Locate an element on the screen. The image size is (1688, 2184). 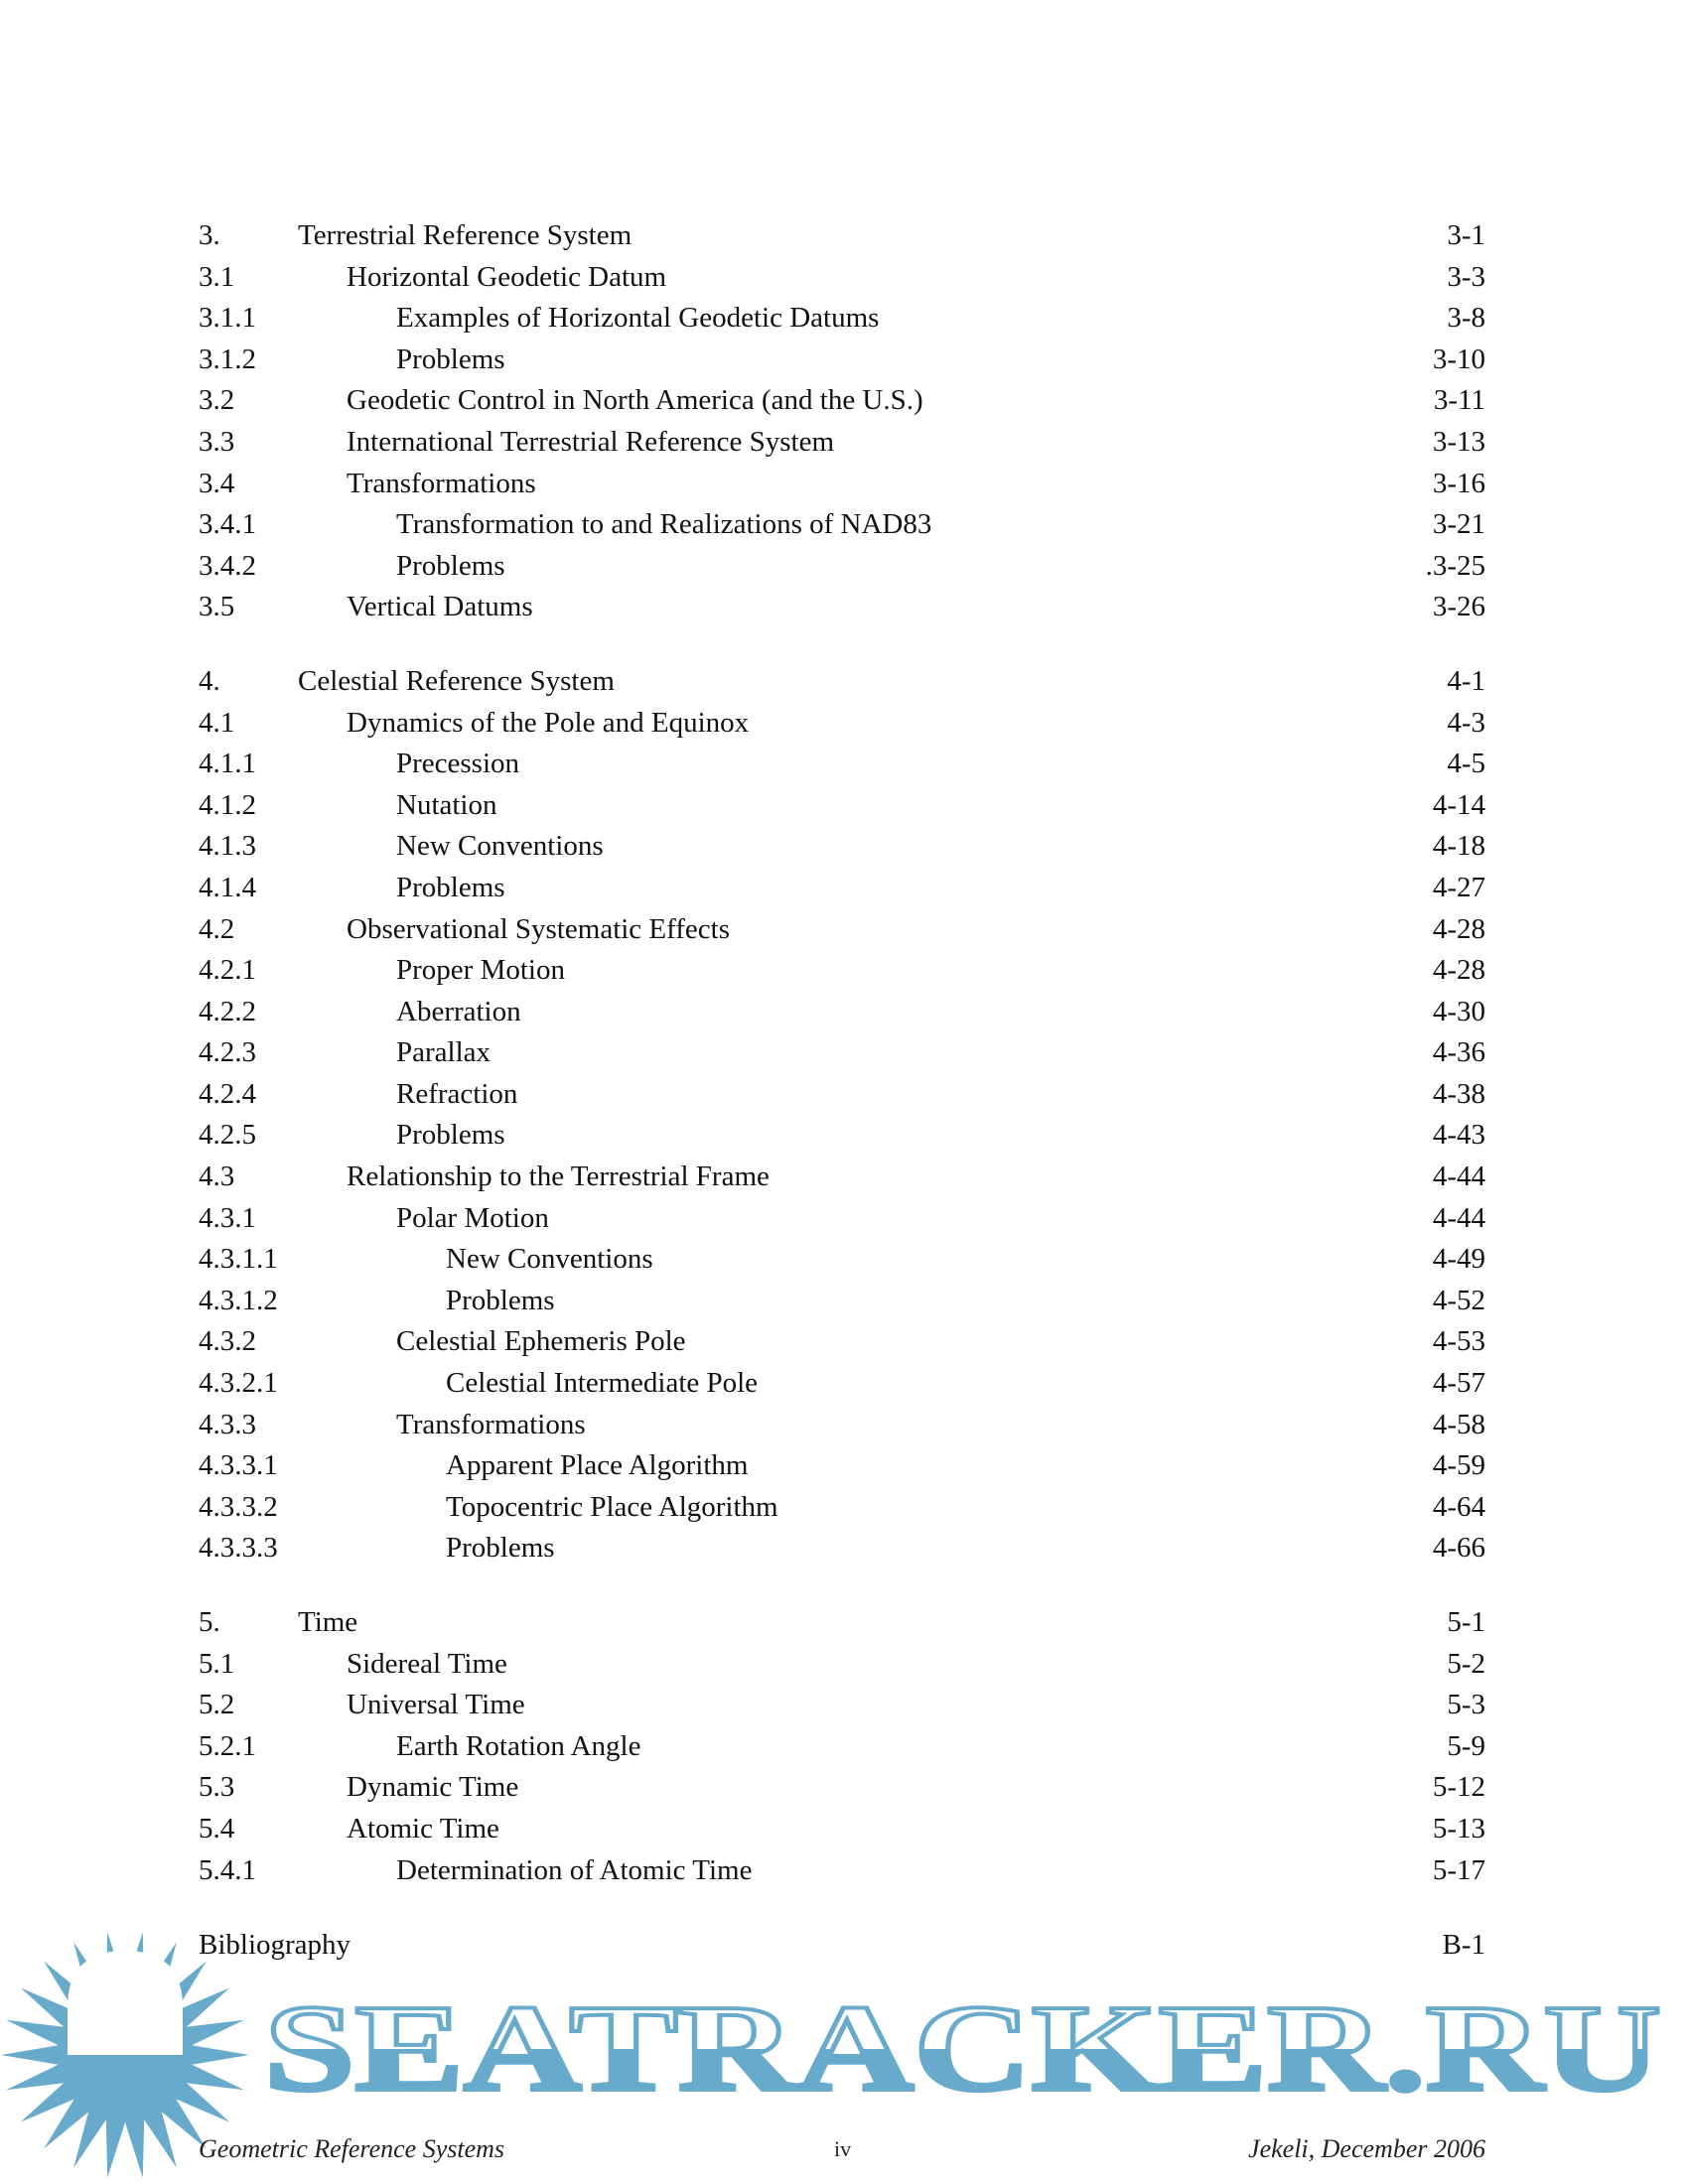
toc-entry: 4.3.3.2 Topocentric Place Algorithm 4-64 is located at coordinates (842, 1508).